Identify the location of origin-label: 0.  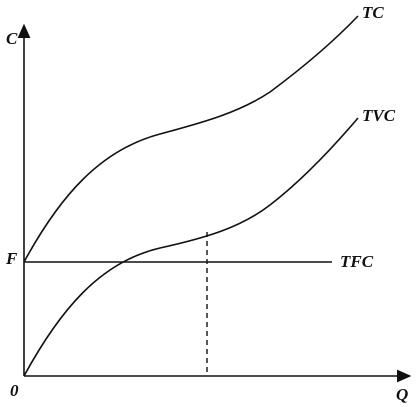
(14, 390).